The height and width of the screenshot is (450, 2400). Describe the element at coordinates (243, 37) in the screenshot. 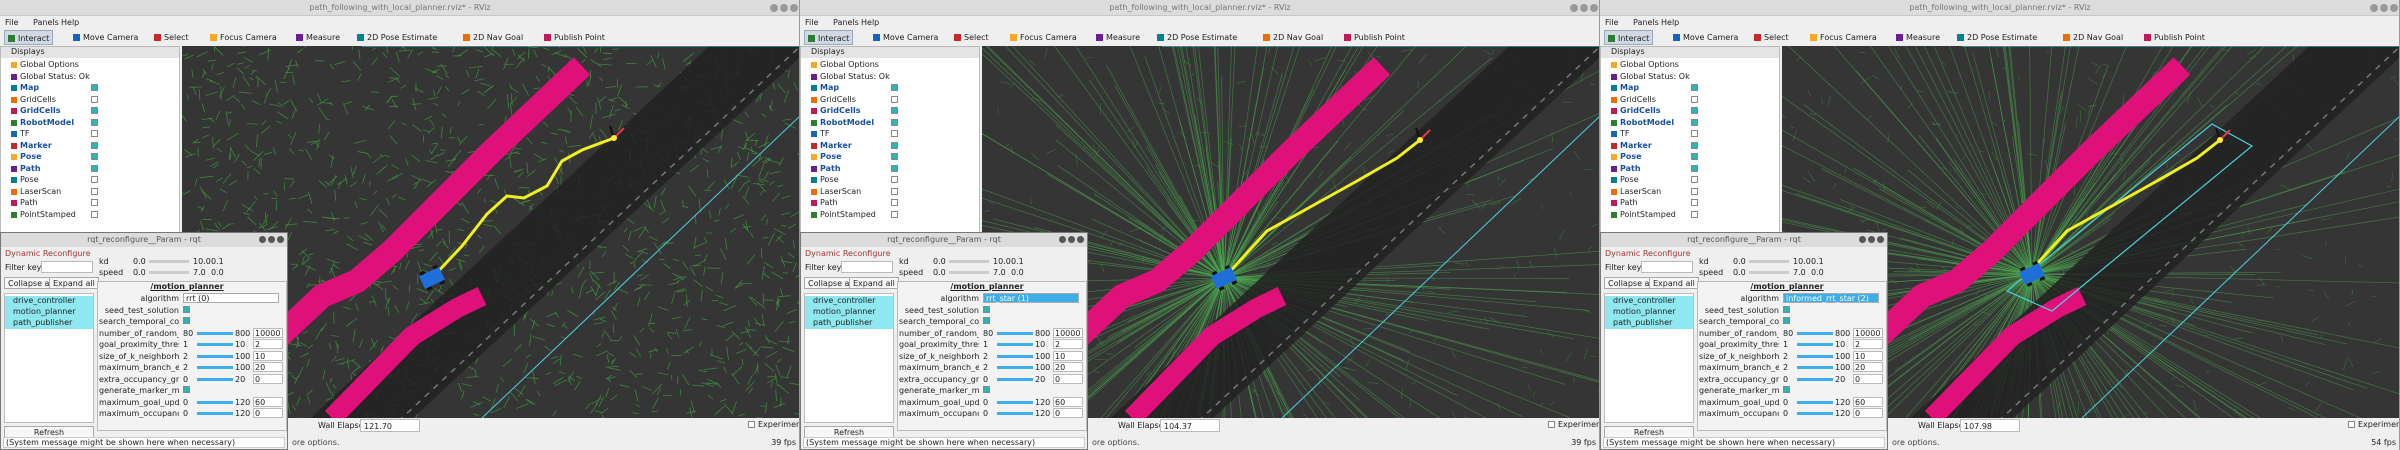

I see `toolbar-button: Focus Camera` at that location.